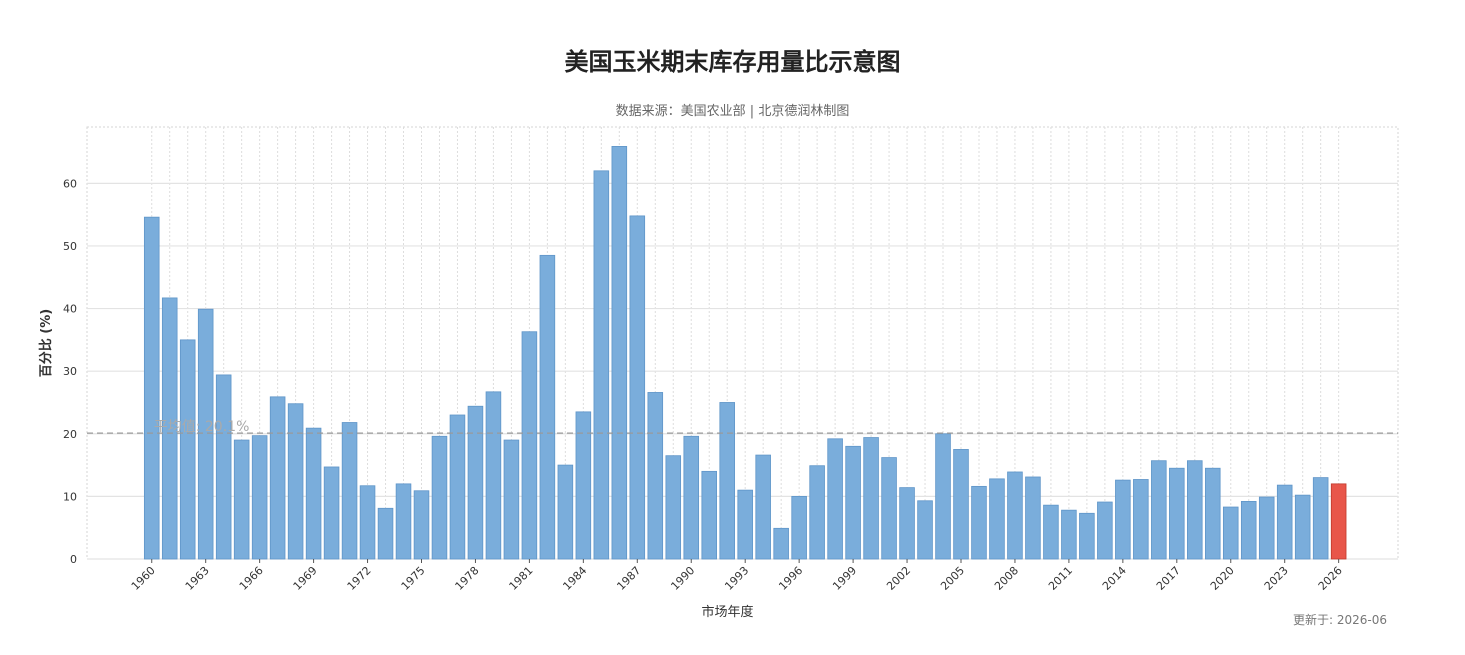  What do you see at coordinates (413, 578) in the screenshot?
I see `x-tick-label: 1975` at bounding box center [413, 578].